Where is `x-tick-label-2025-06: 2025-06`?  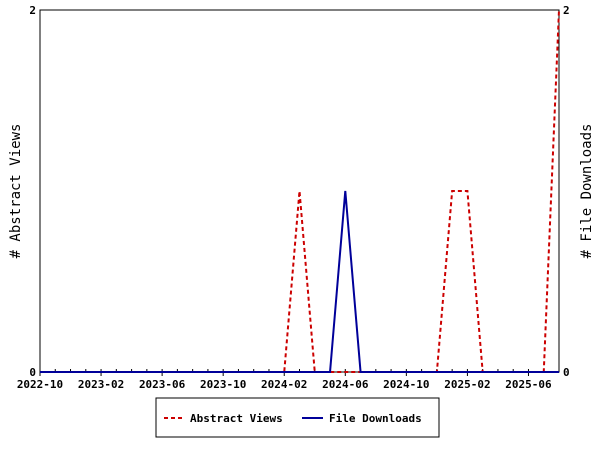 x-tick-label-2025-06: 2025-06 is located at coordinates (528, 384).